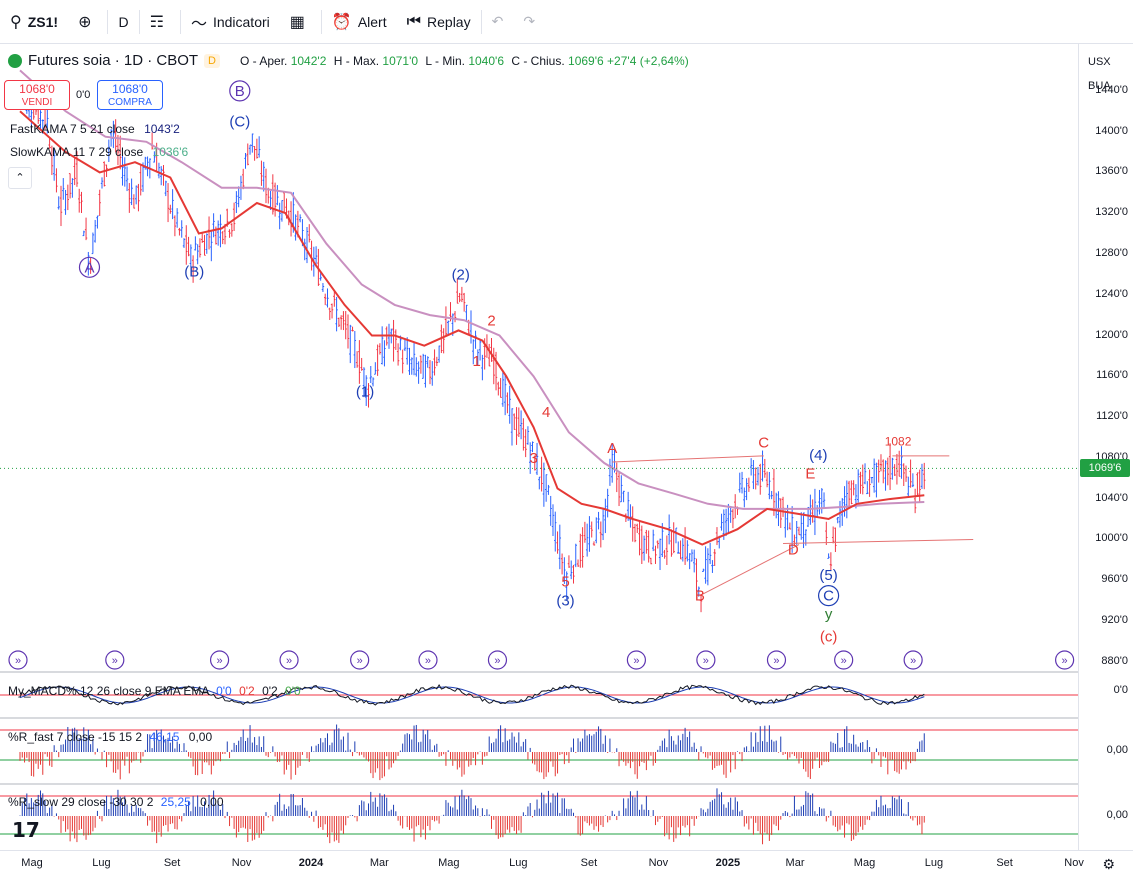 The width and height of the screenshot is (1133, 878). I want to click on rfast-value-2: 0,00, so click(200, 737).